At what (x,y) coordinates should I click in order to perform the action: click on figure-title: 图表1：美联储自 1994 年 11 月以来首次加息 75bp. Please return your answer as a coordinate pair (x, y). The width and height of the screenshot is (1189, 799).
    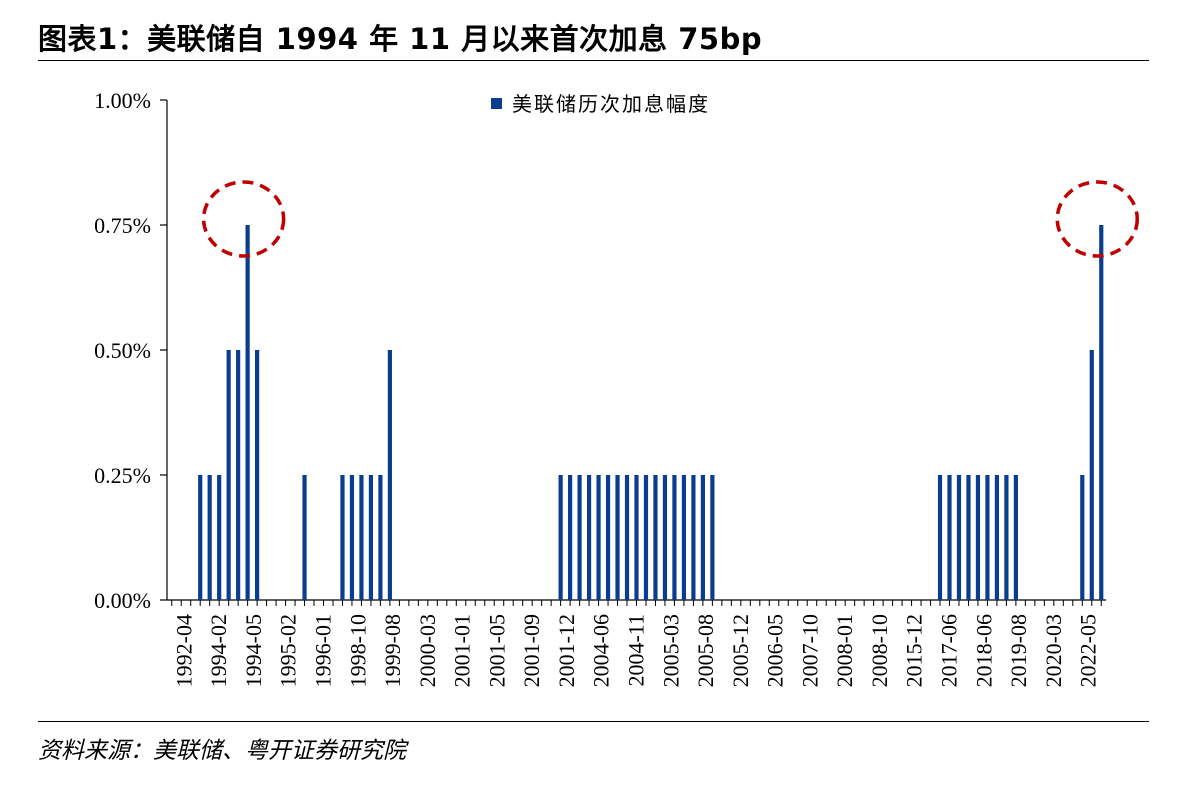
    Looking at the image, I should click on (400, 39).